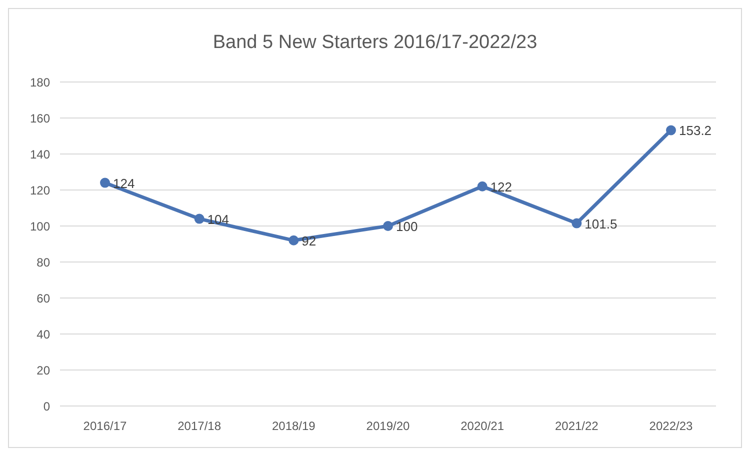 Image resolution: width=750 pixels, height=456 pixels. I want to click on data-label: 153.2, so click(695, 130).